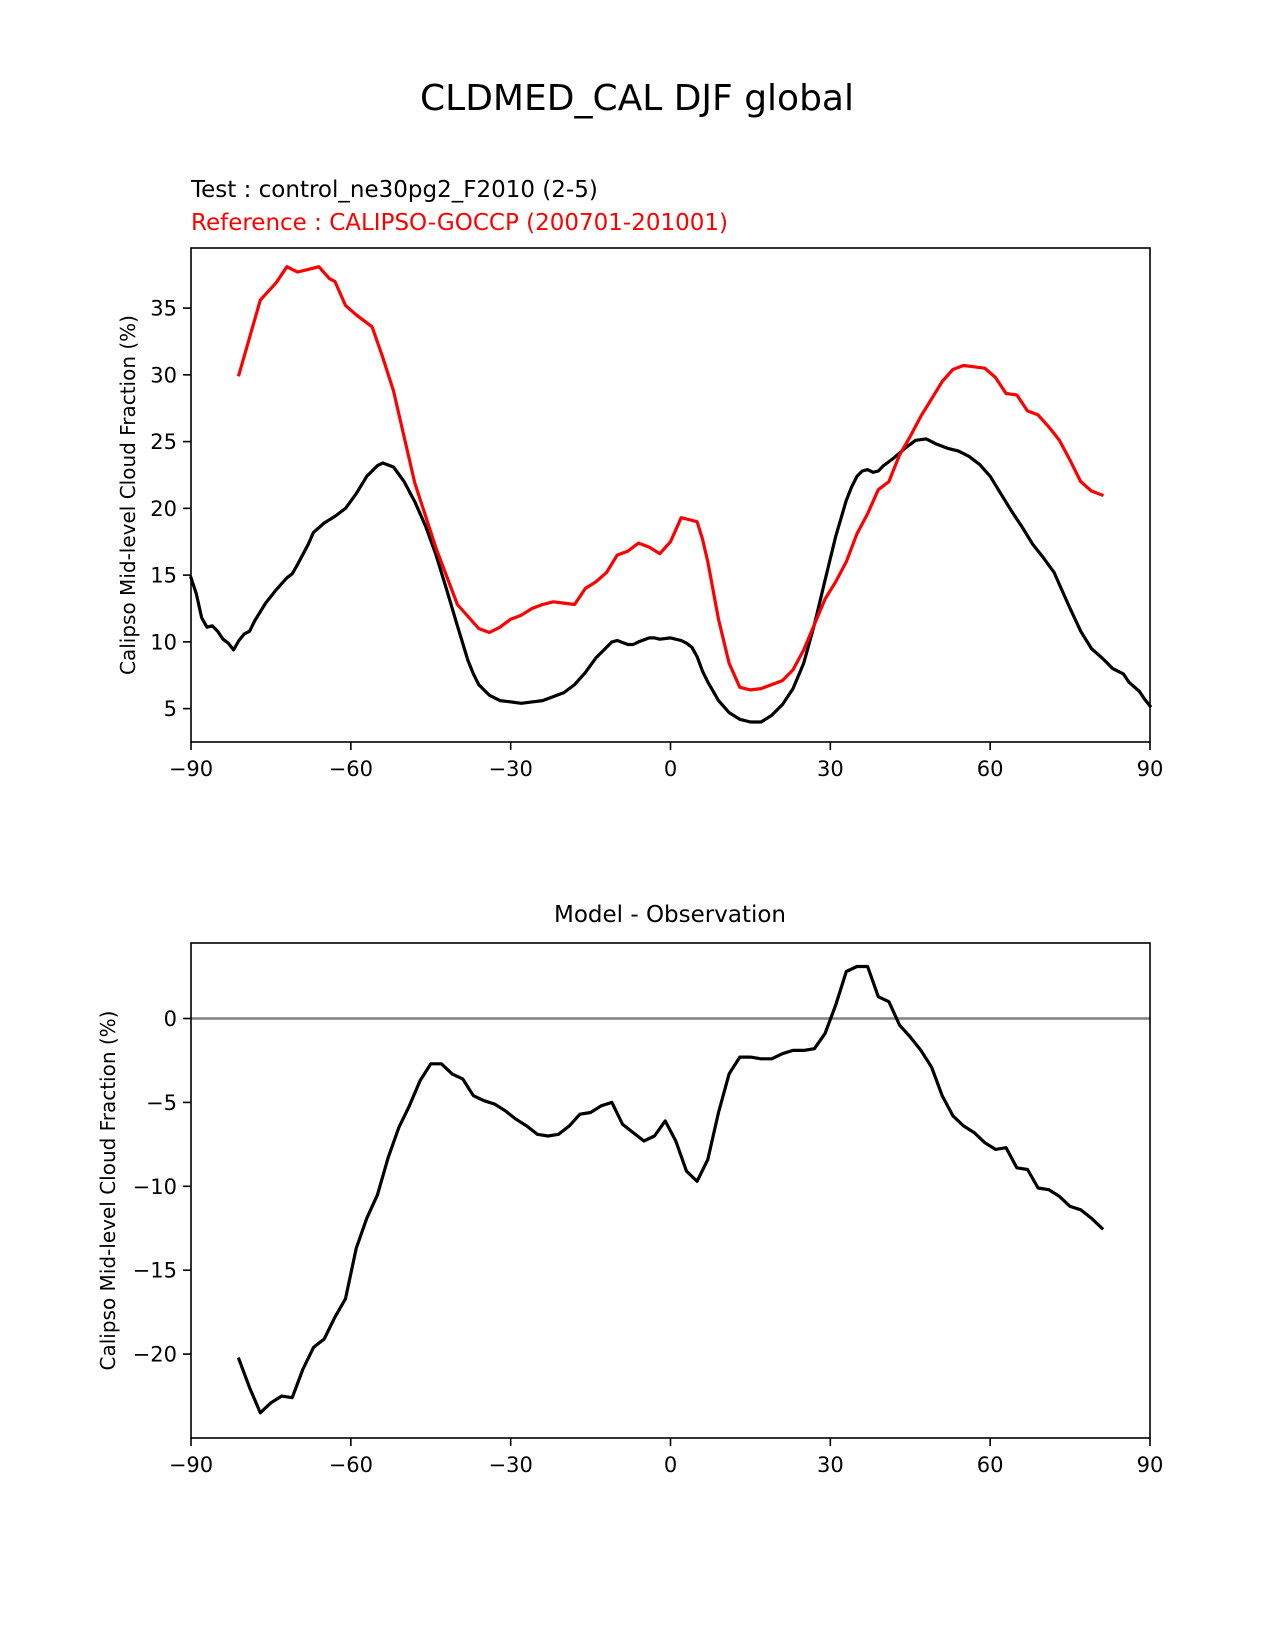 The height and width of the screenshot is (1650, 1275). Describe the element at coordinates (670, 580) in the screenshot. I see `test-series-line` at that location.